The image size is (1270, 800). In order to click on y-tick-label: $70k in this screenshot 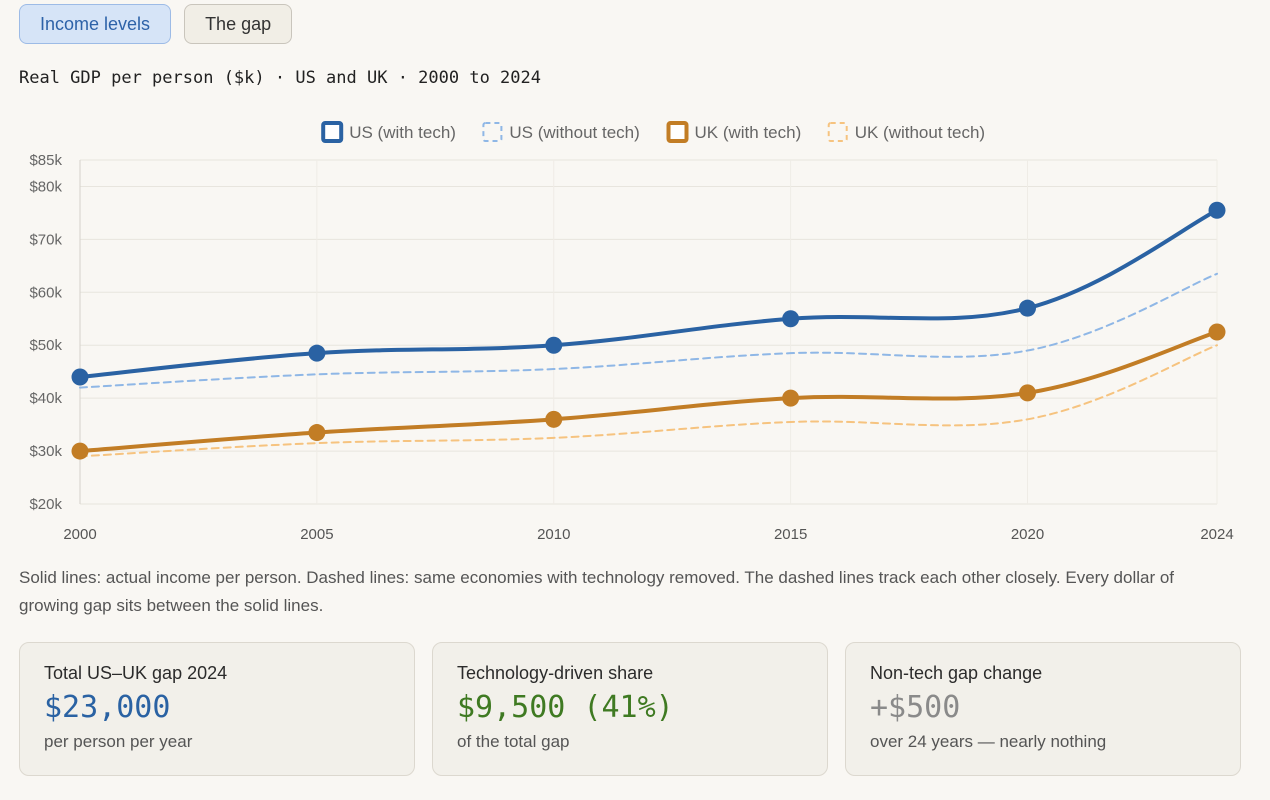, I will do `click(45, 239)`.